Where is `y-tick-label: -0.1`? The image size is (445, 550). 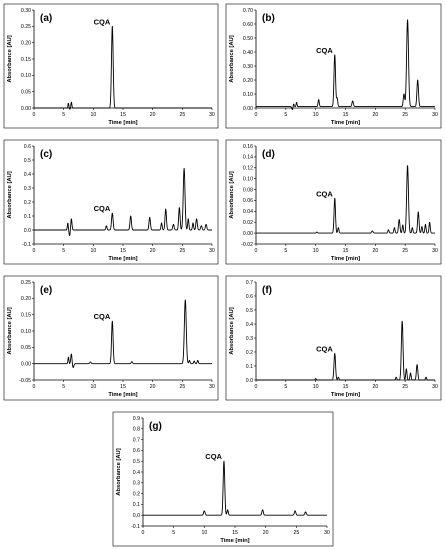
y-tick-label: -0.1 is located at coordinates (26, 245).